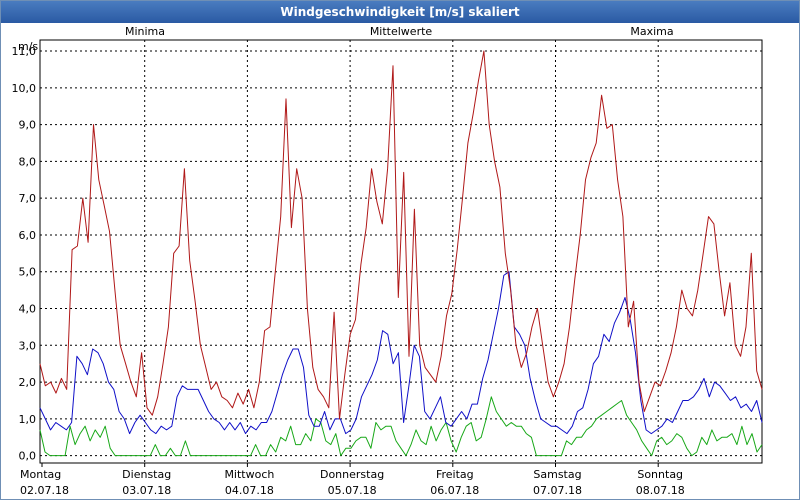 This screenshot has width=800, height=500. I want to click on legend-mittelwerte: Mittelwerte, so click(401, 31).